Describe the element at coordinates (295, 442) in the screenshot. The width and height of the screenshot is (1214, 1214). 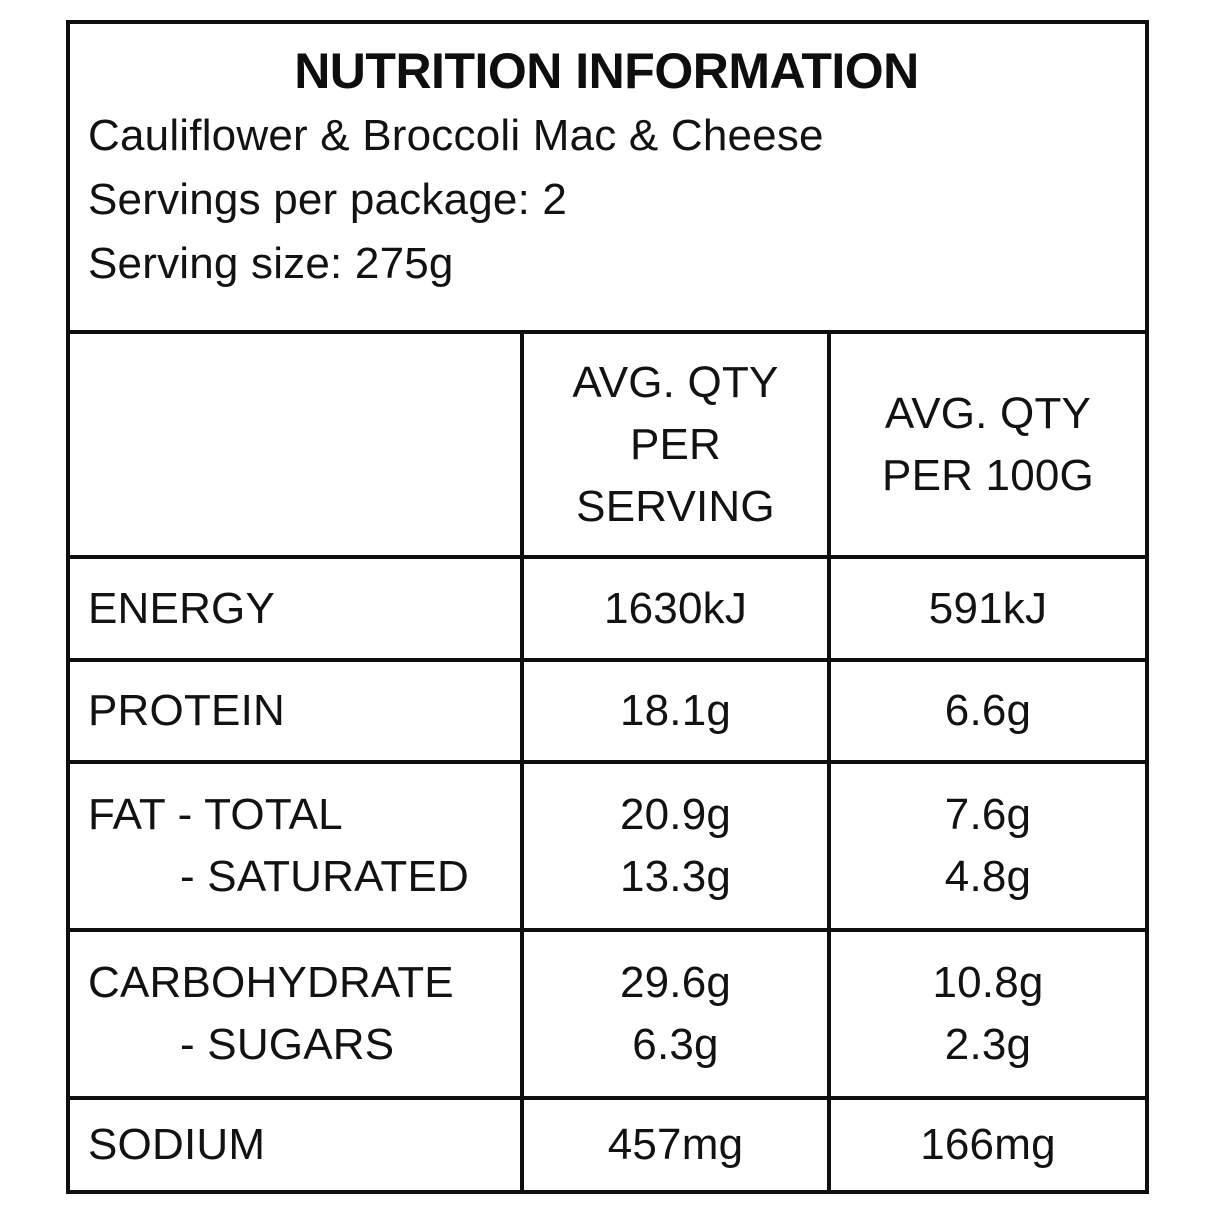
I see `table-corner-cell` at that location.